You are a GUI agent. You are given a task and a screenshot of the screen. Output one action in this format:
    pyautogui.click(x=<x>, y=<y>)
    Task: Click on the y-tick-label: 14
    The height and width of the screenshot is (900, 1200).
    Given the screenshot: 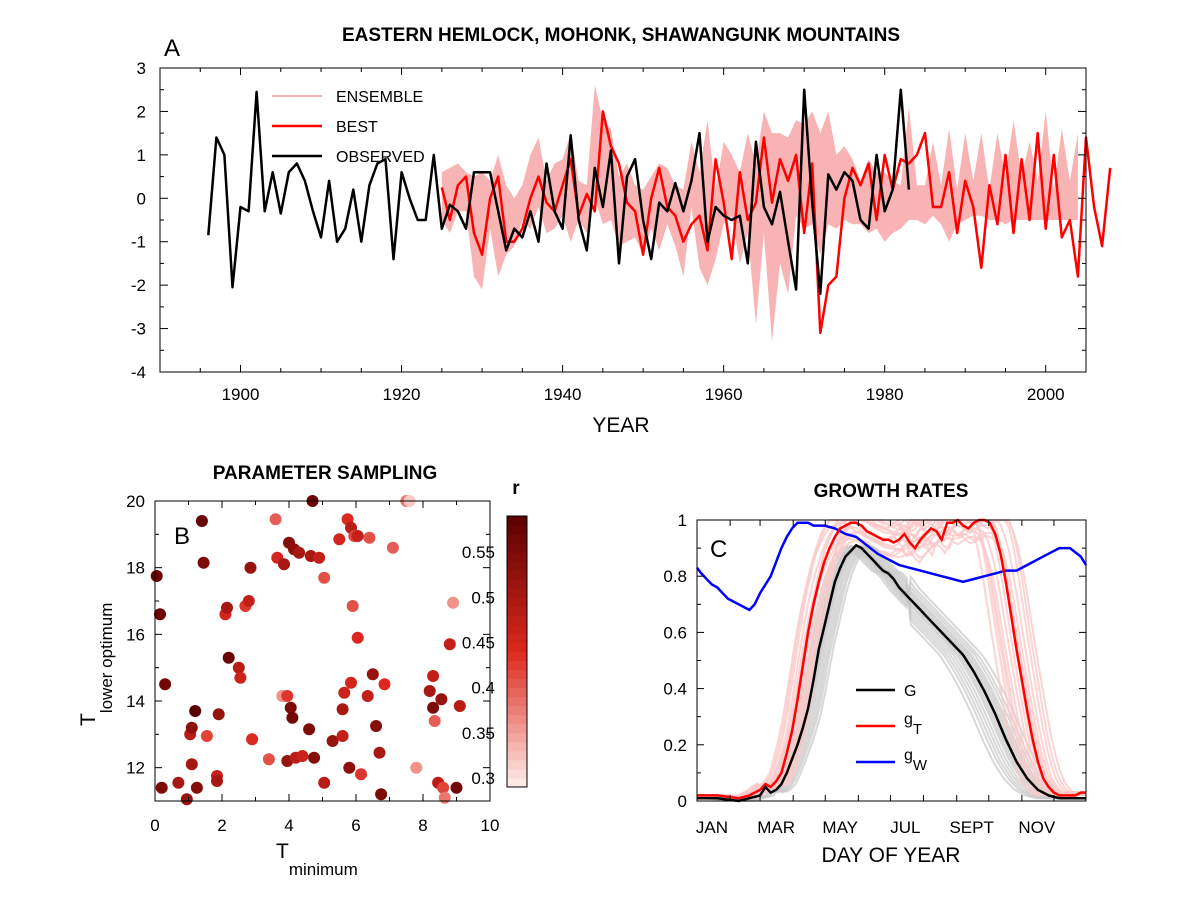 What is the action you would take?
    pyautogui.click(x=135, y=701)
    